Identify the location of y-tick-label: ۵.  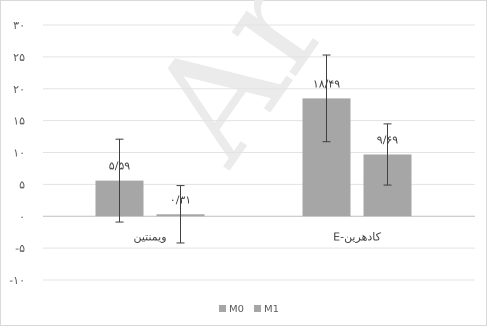
(22, 184).